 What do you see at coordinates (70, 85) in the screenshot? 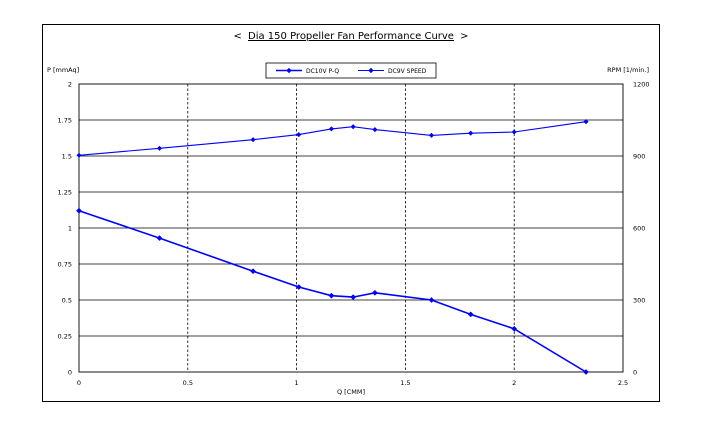
I see `y-left-tick-label: 2` at bounding box center [70, 85].